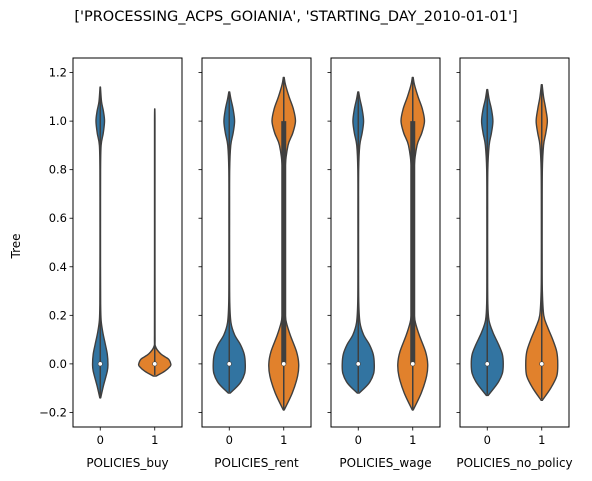 The width and height of the screenshot is (592, 481). I want to click on x-tick-label-3-0: 0, so click(487, 440).